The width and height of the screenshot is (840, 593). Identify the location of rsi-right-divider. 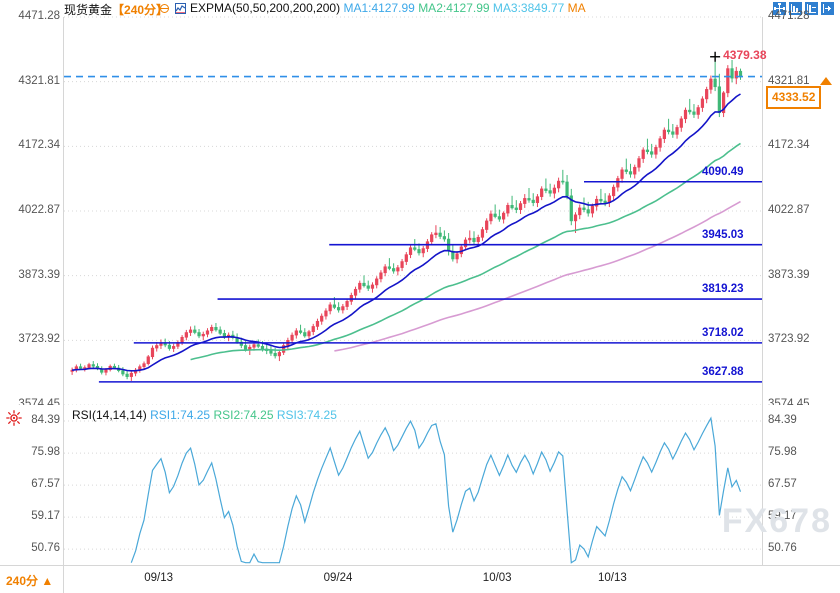
(762, 485).